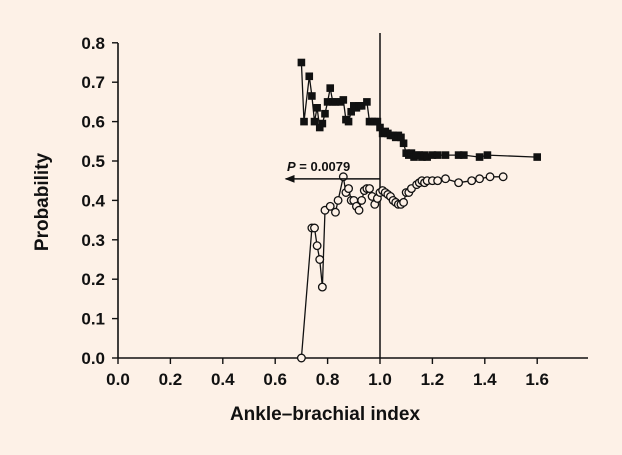 This screenshot has width=622, height=455. Describe the element at coordinates (223, 379) in the screenshot. I see `x-tick-label: 0.4` at that location.